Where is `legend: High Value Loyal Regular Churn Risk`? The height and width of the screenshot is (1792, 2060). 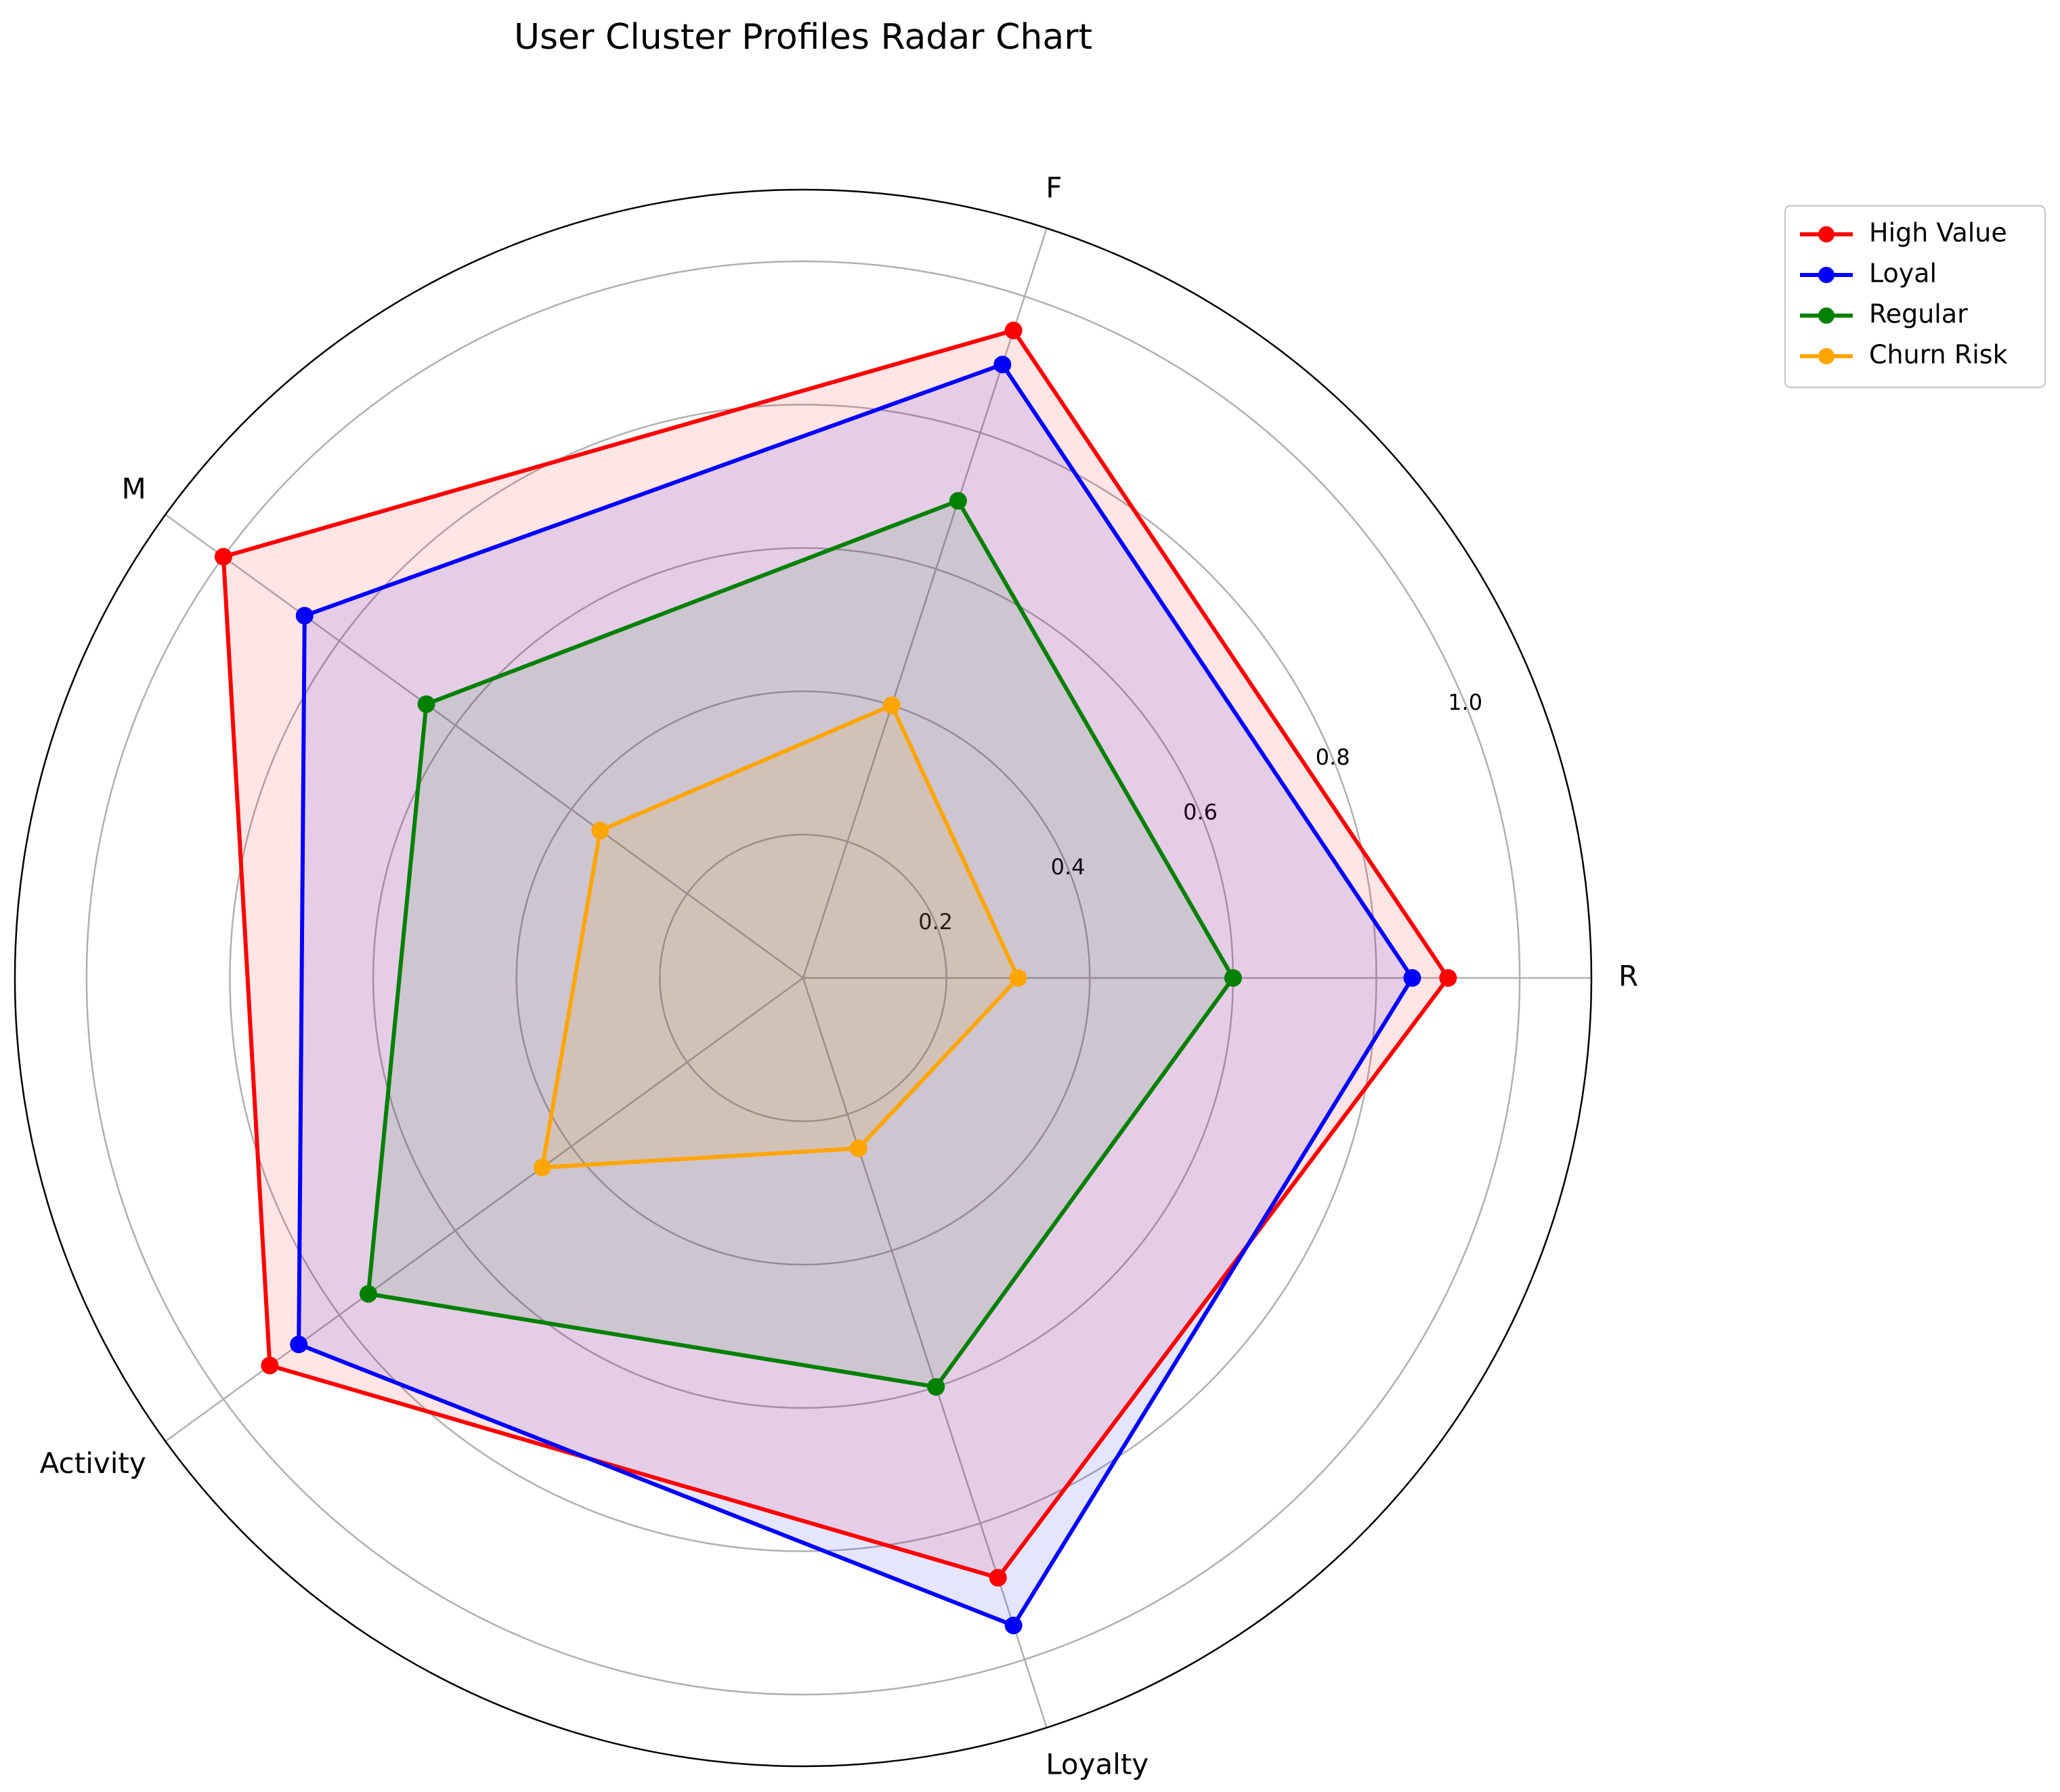
legend: High Value Loyal Regular Churn Risk is located at coordinates (1915, 297).